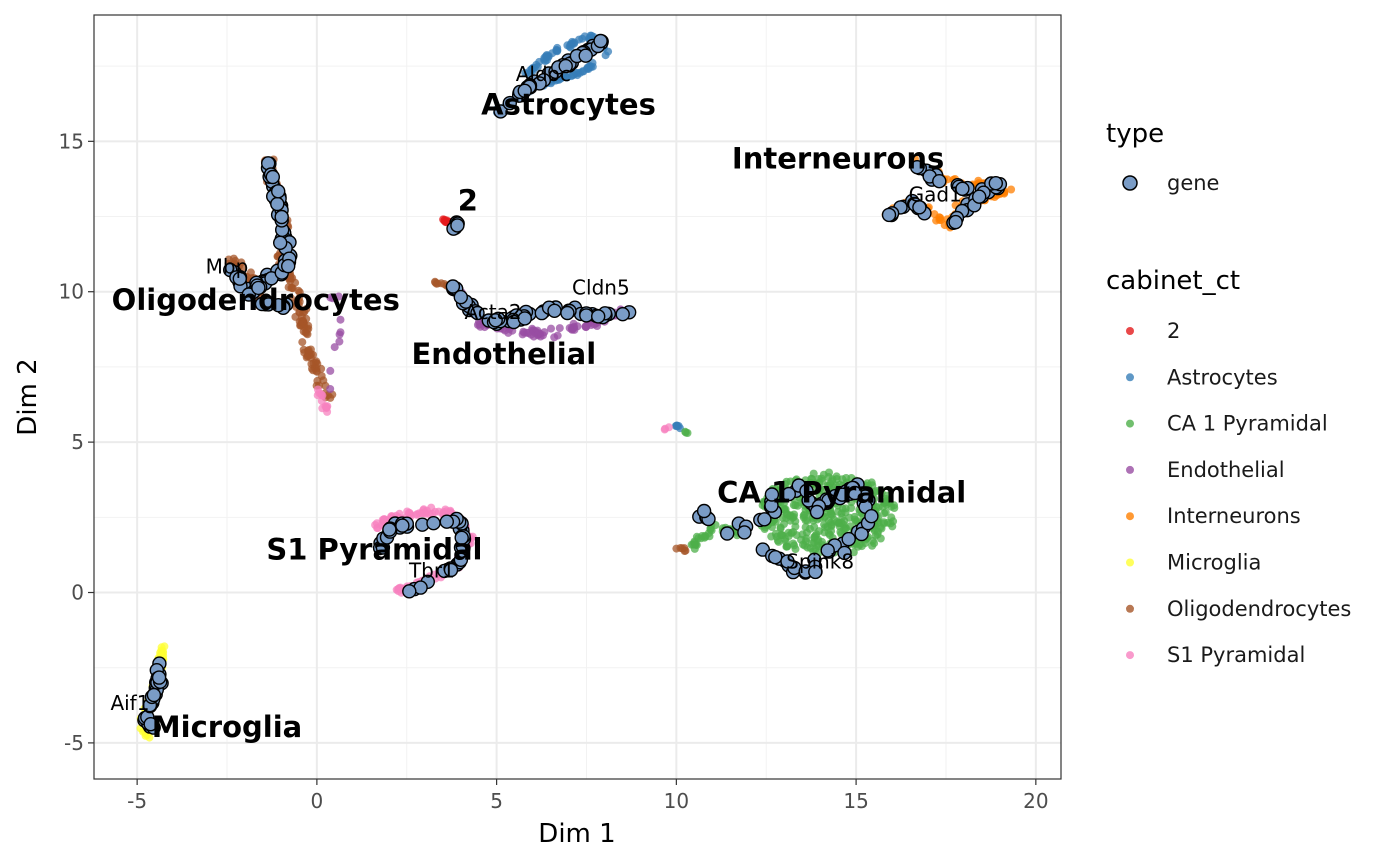 This screenshot has height=865, width=1400. What do you see at coordinates (1236, 655) in the screenshot?
I see `legend-item-label: S1 Pyramidal` at bounding box center [1236, 655].